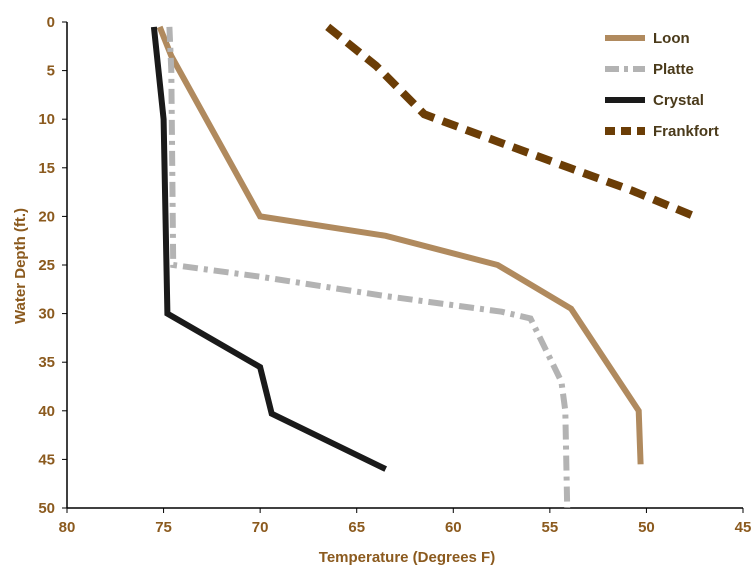  Describe the element at coordinates (550, 527) in the screenshot. I see `x-tick-label: 55` at that location.